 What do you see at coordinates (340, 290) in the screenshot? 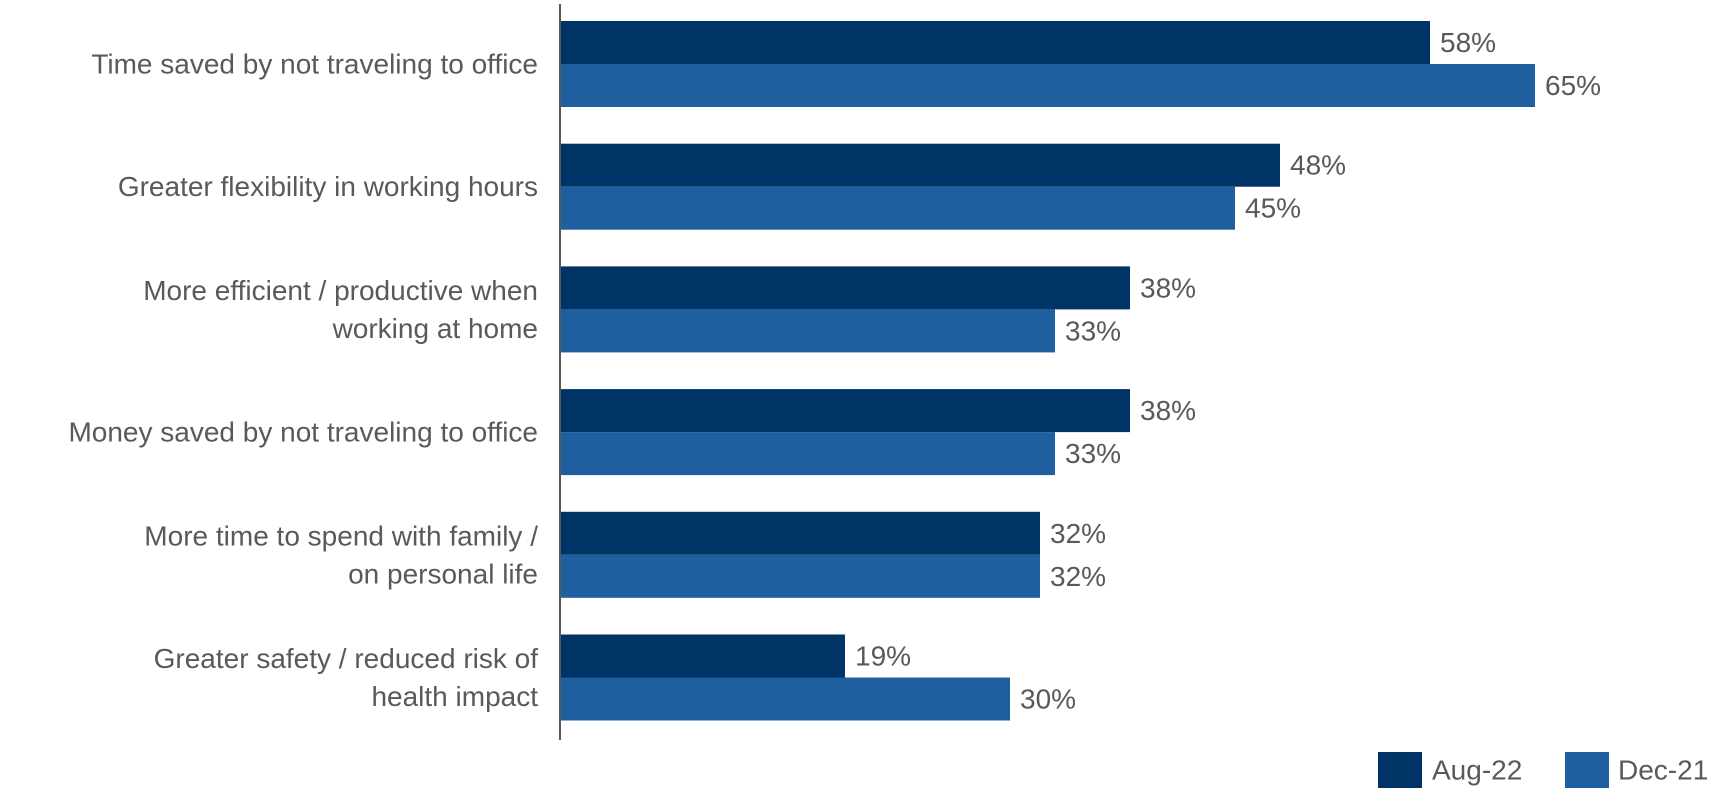
I see `category-label-2-line-0: More efficient / productive when` at bounding box center [340, 290].